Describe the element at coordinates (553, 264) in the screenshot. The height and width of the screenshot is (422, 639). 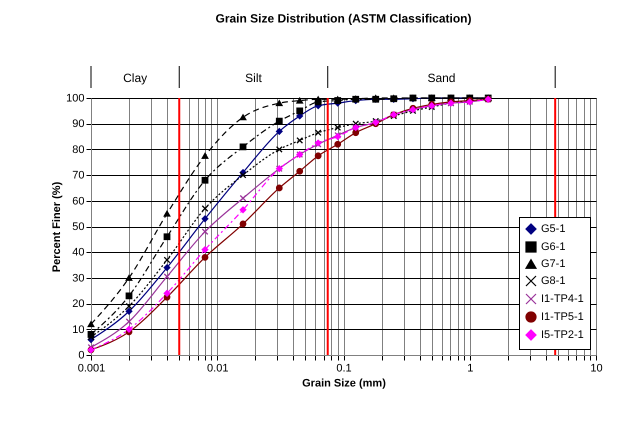
I see `legend-label: G7-1` at that location.